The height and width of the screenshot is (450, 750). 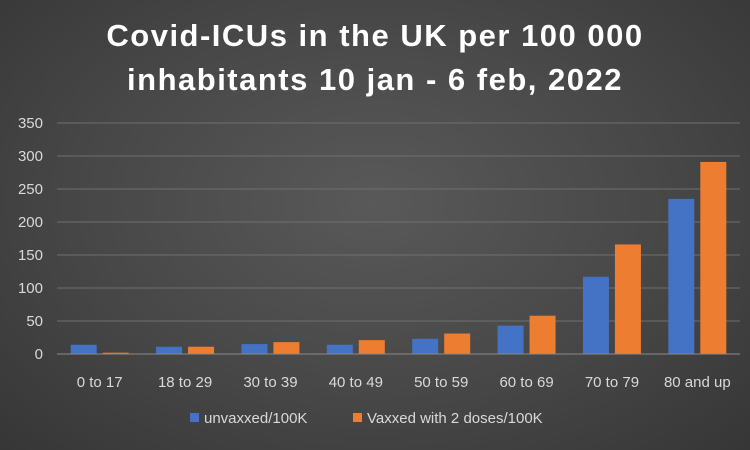 I want to click on y-tick-label: 200, so click(x=30, y=222).